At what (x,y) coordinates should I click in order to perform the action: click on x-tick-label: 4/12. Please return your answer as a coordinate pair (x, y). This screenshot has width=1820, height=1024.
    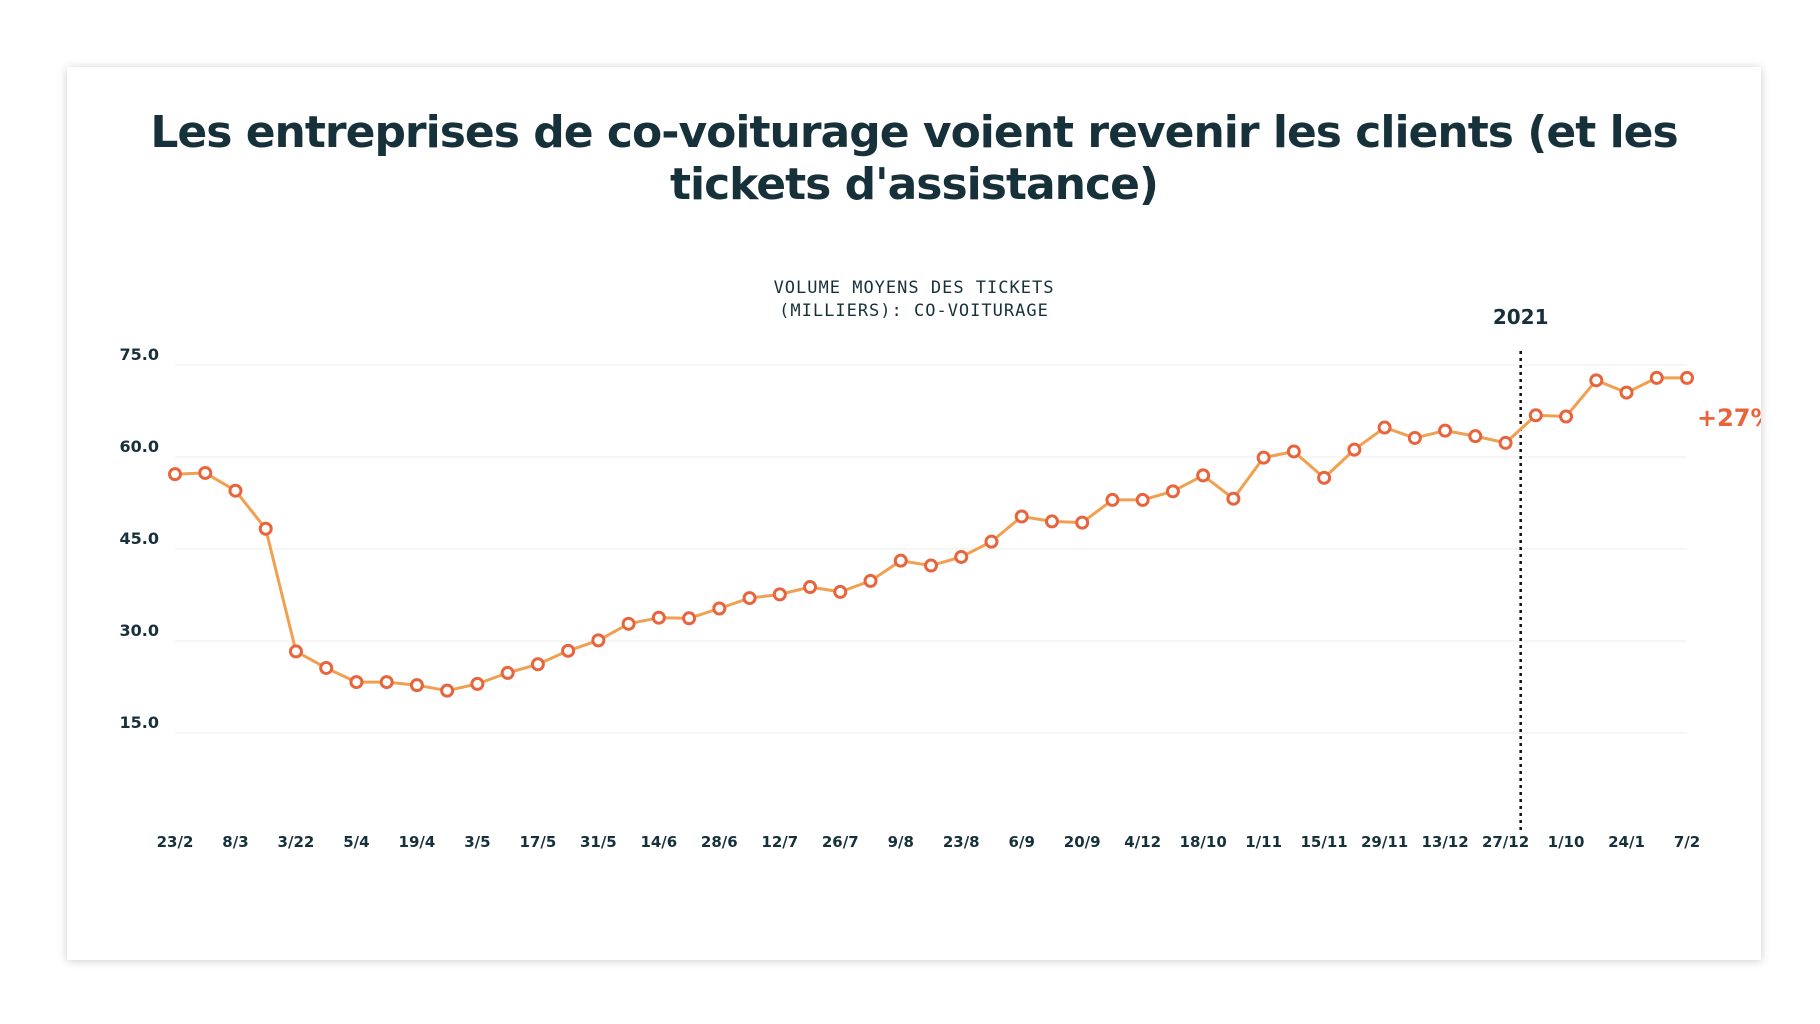
    Looking at the image, I should click on (1142, 842).